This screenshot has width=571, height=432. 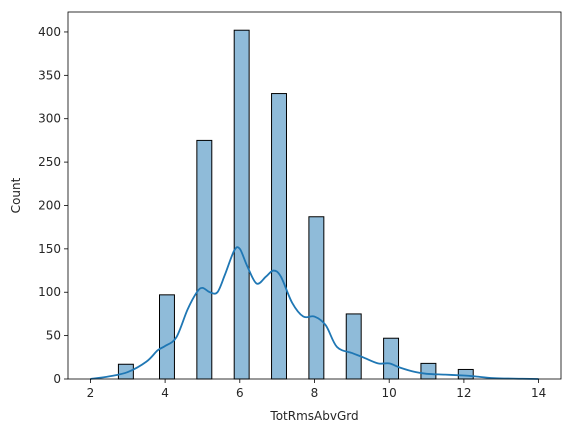 I want to click on x-tick-label: 8, so click(x=315, y=393).